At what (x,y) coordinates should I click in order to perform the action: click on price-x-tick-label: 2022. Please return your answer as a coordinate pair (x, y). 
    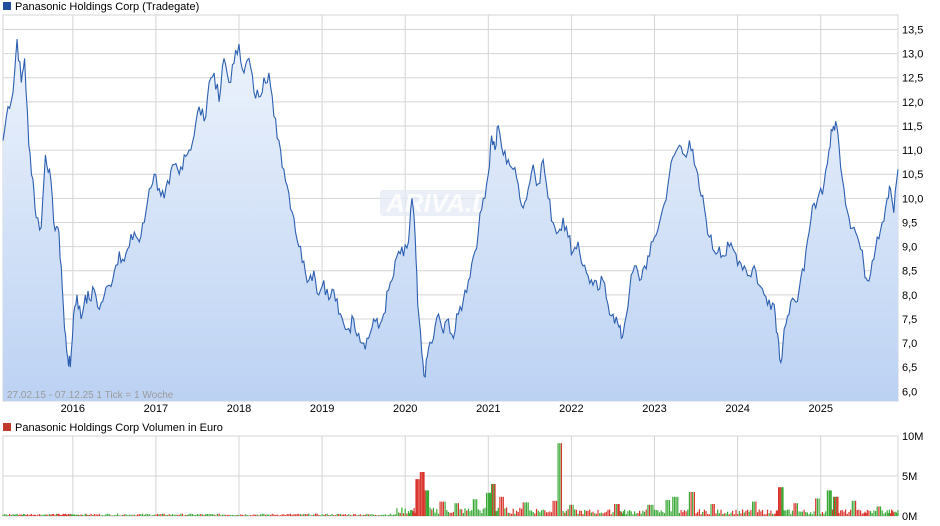
    Looking at the image, I should click on (571, 409).